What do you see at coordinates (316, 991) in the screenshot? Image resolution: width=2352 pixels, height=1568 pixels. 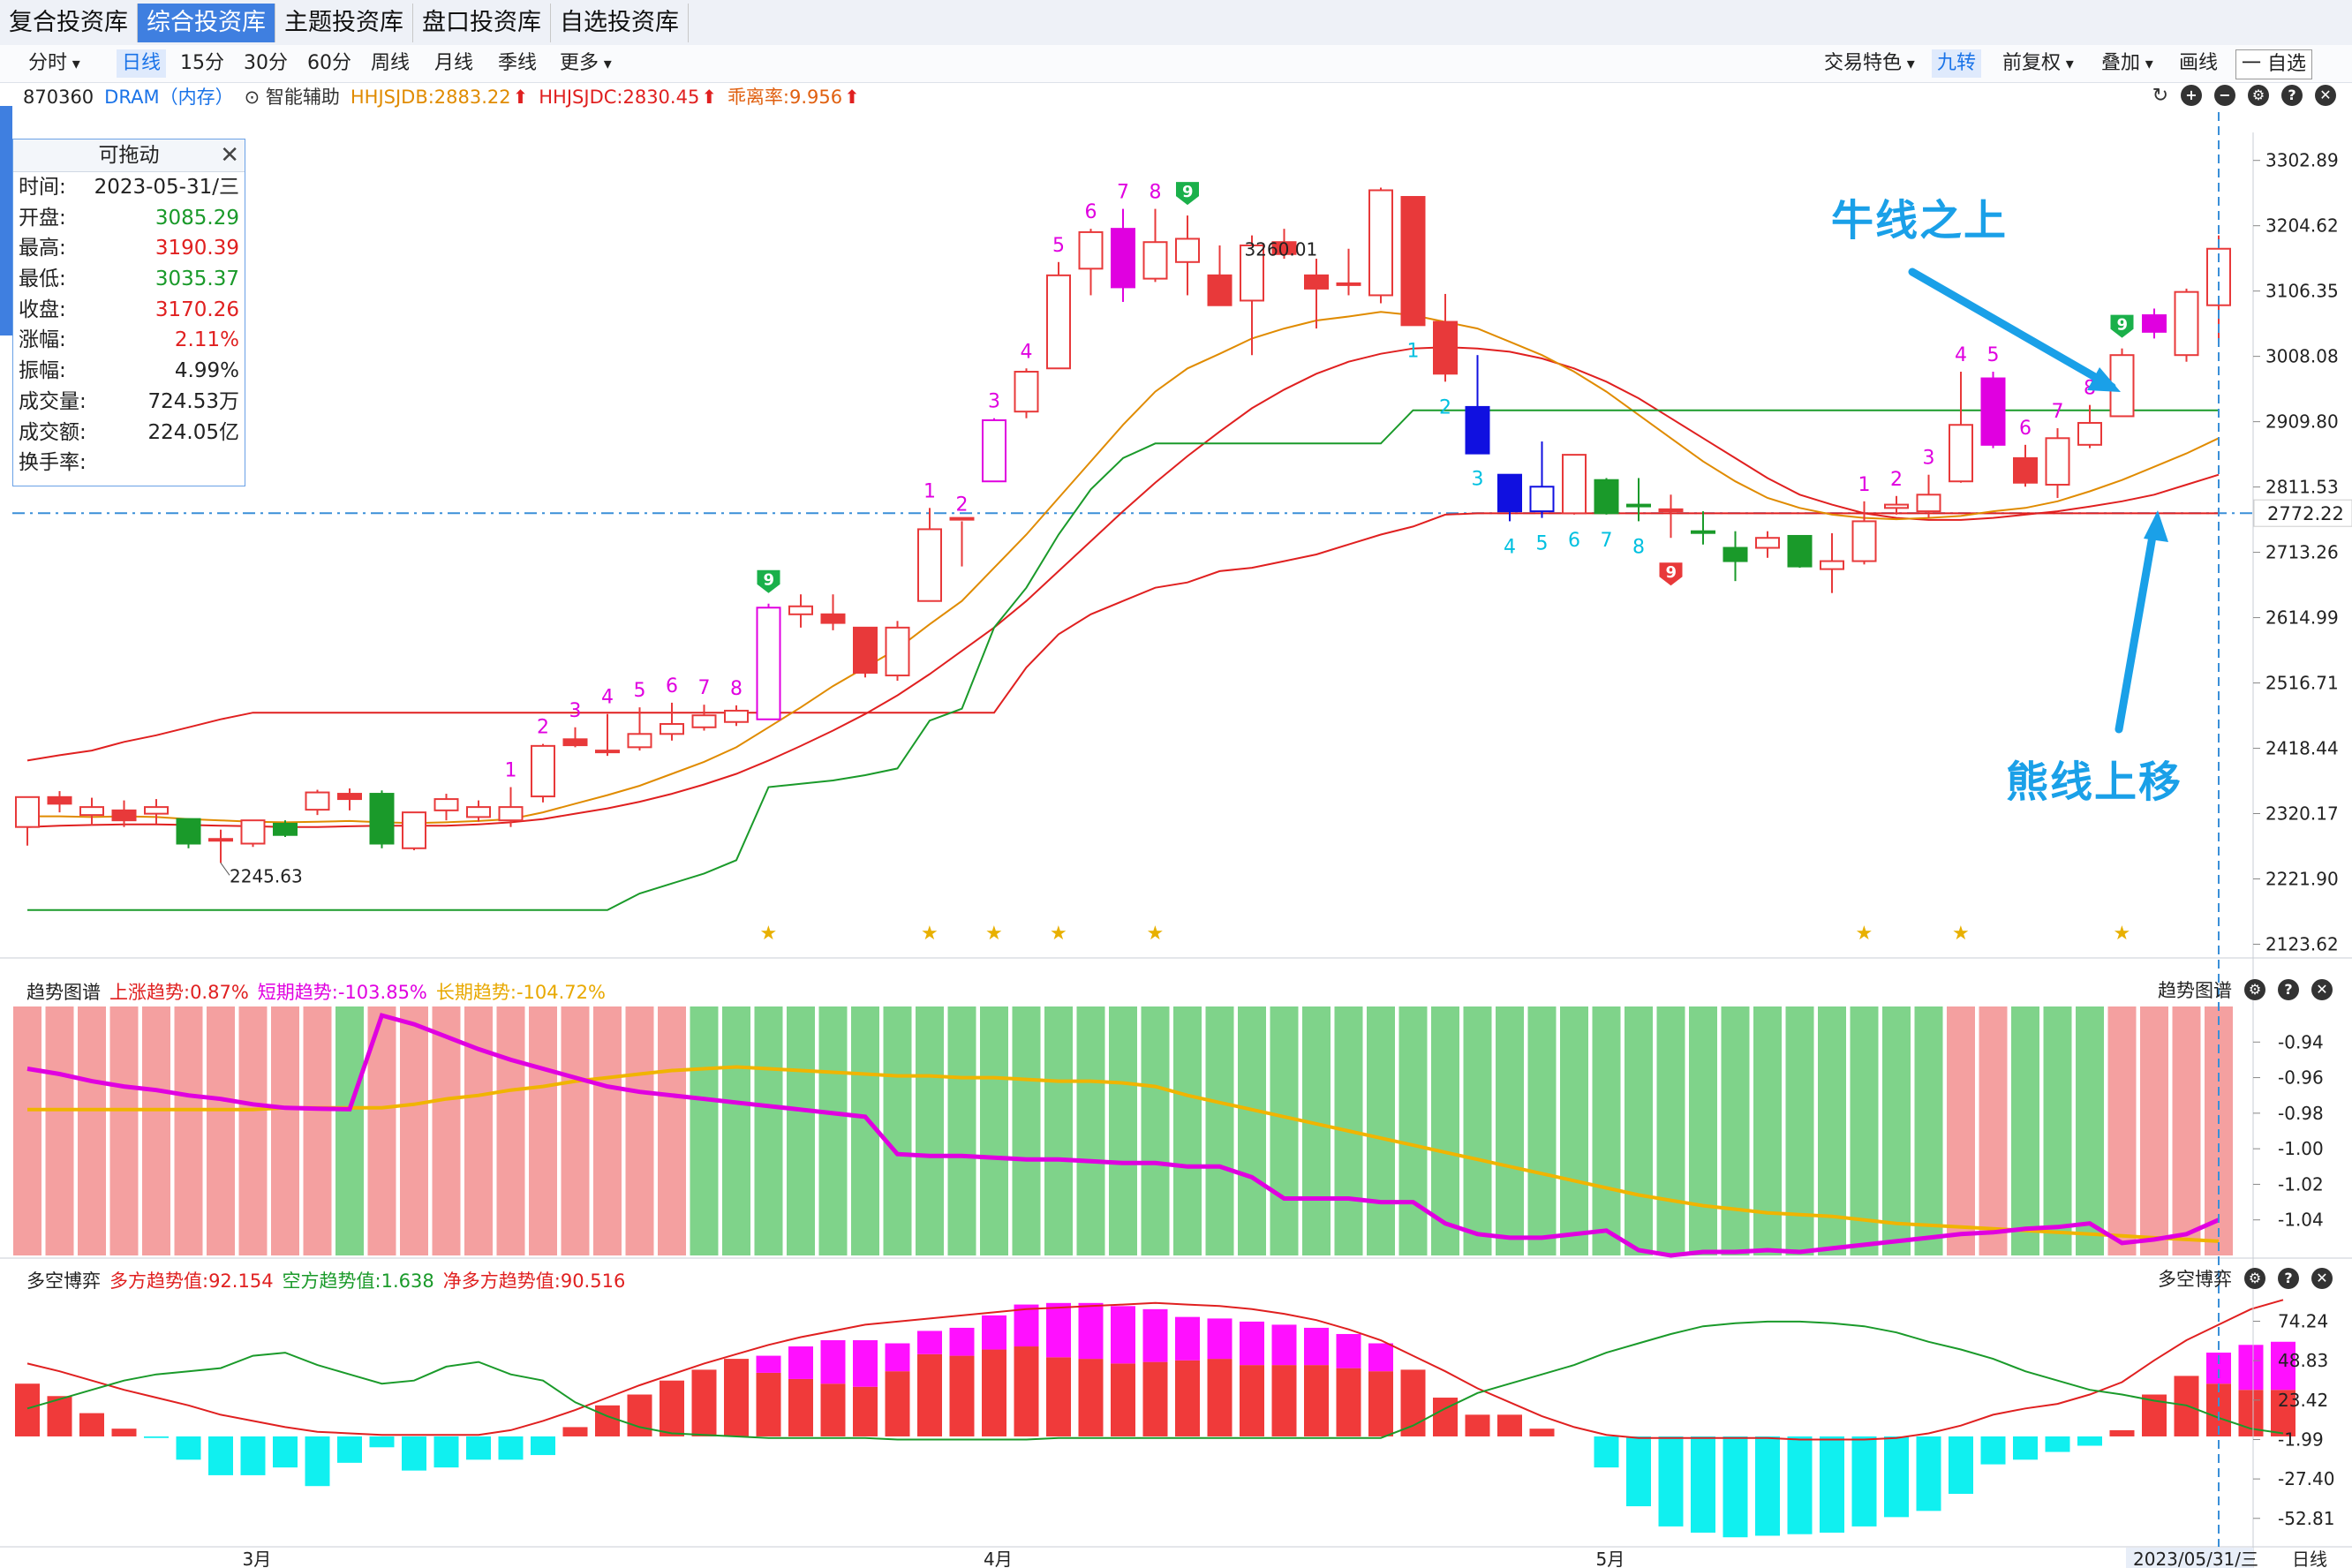 I see `trend-indicator-header: 趋势图谱 上涨趋势:0.87% 短期趋势:-103.85% 长期趋势:-104.72%` at bounding box center [316, 991].